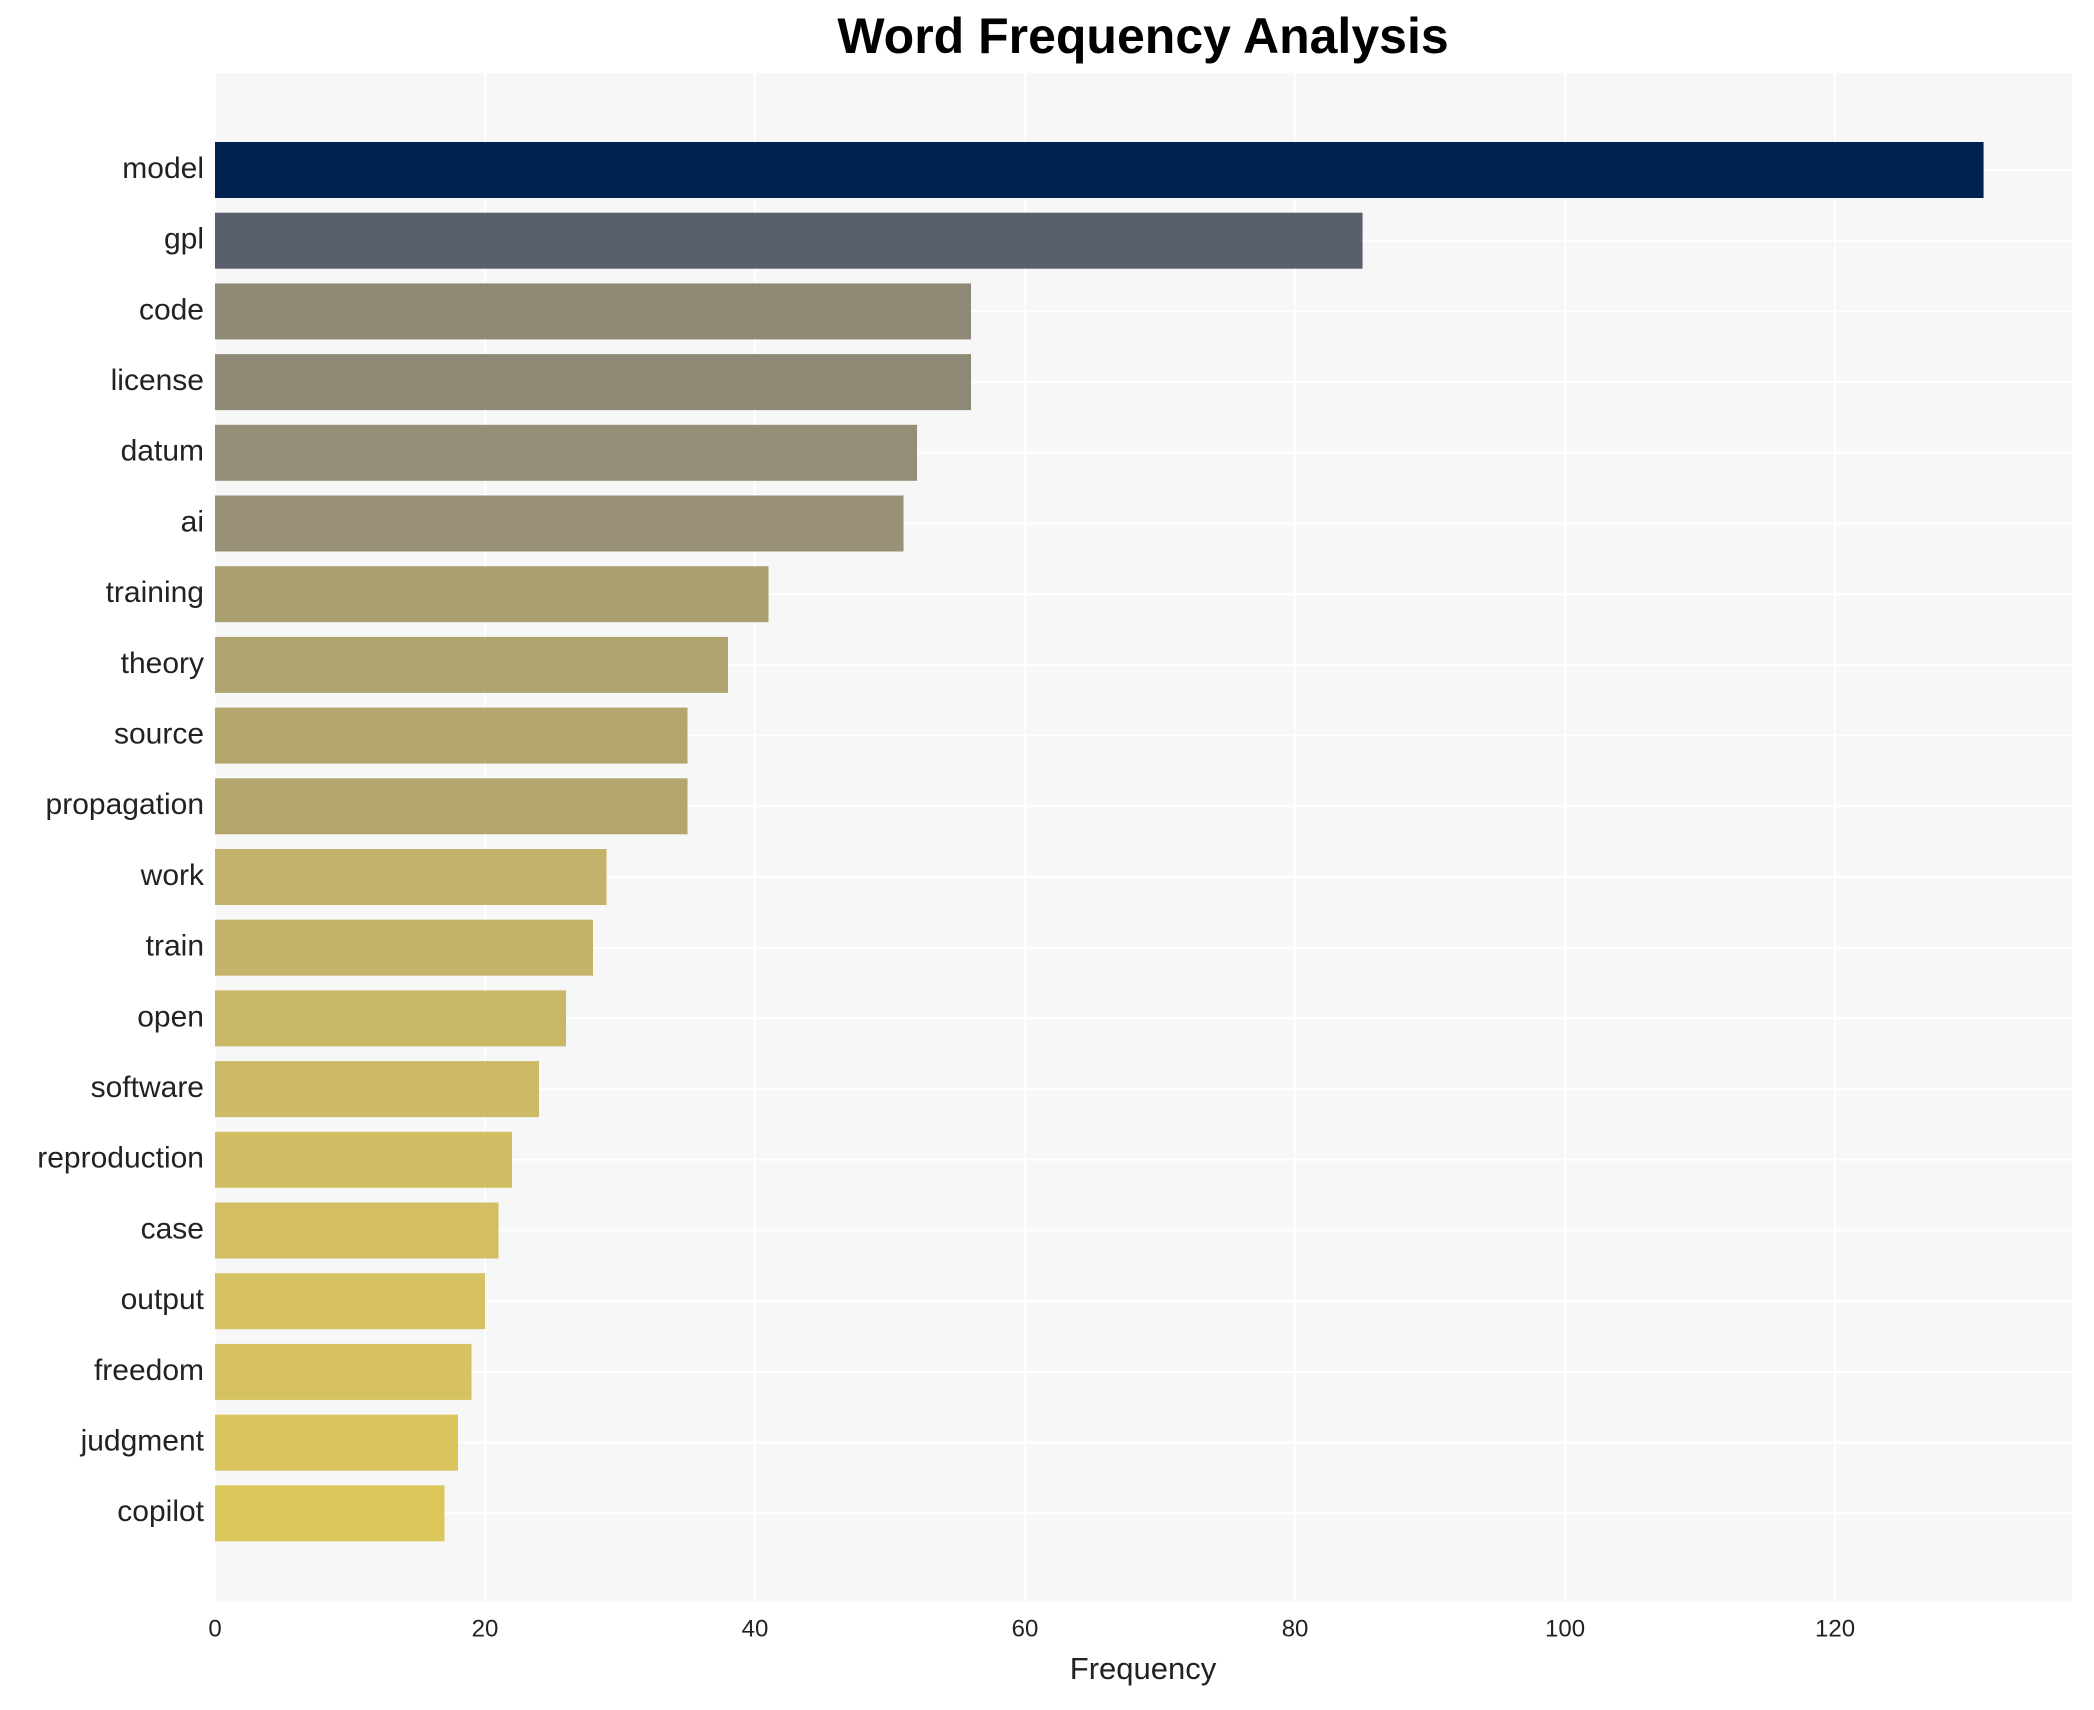 The width and height of the screenshot is (2094, 1710). Describe the element at coordinates (172, 1228) in the screenshot. I see `y-tick-label: case` at that location.